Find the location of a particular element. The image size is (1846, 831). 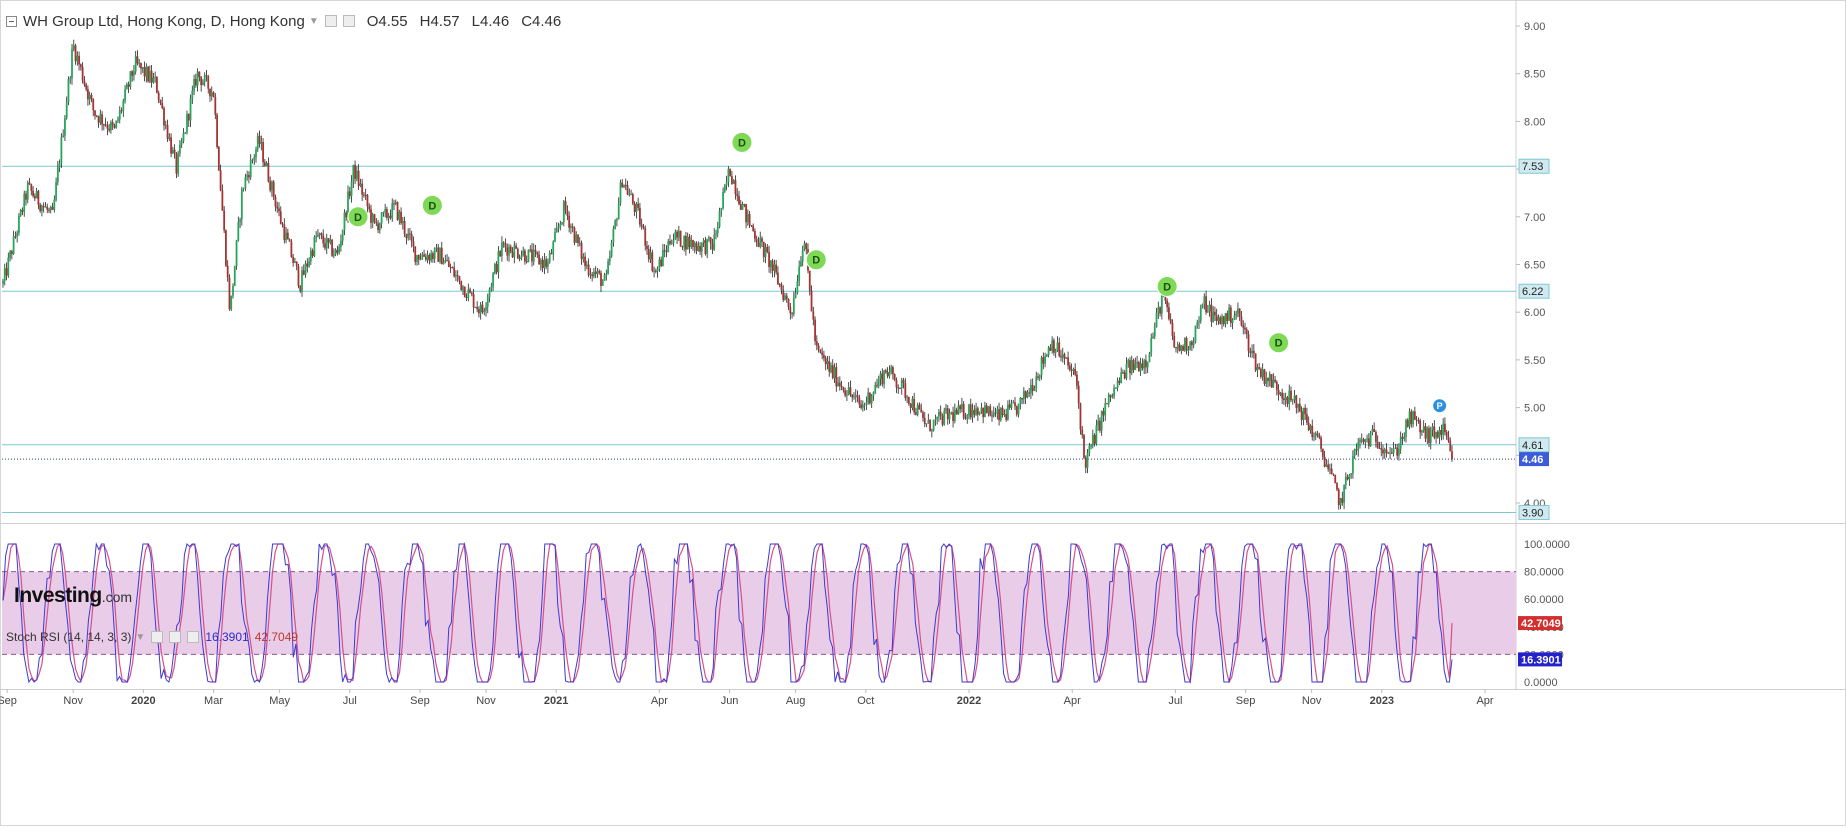

level-price-tag is located at coordinates (1534, 291).